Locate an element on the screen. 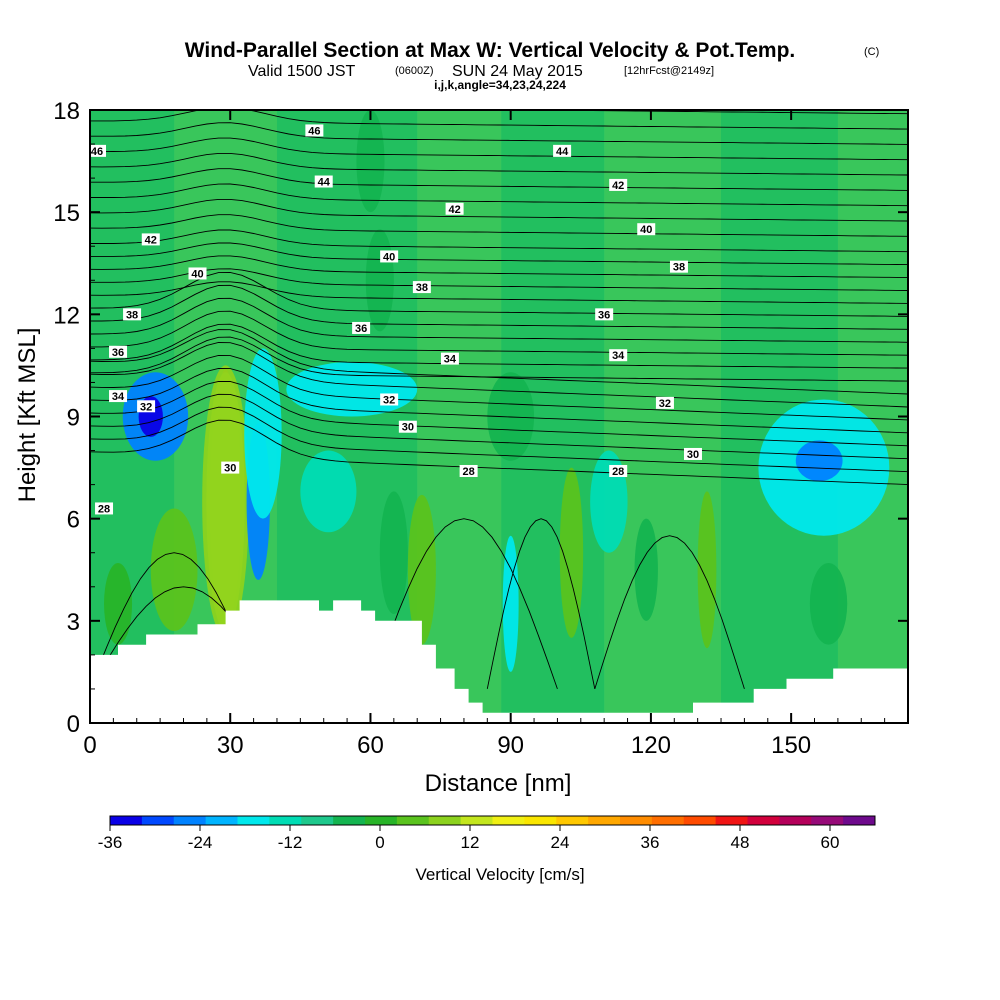 The width and height of the screenshot is (1000, 1000). theta-label: 28 is located at coordinates (104, 509).